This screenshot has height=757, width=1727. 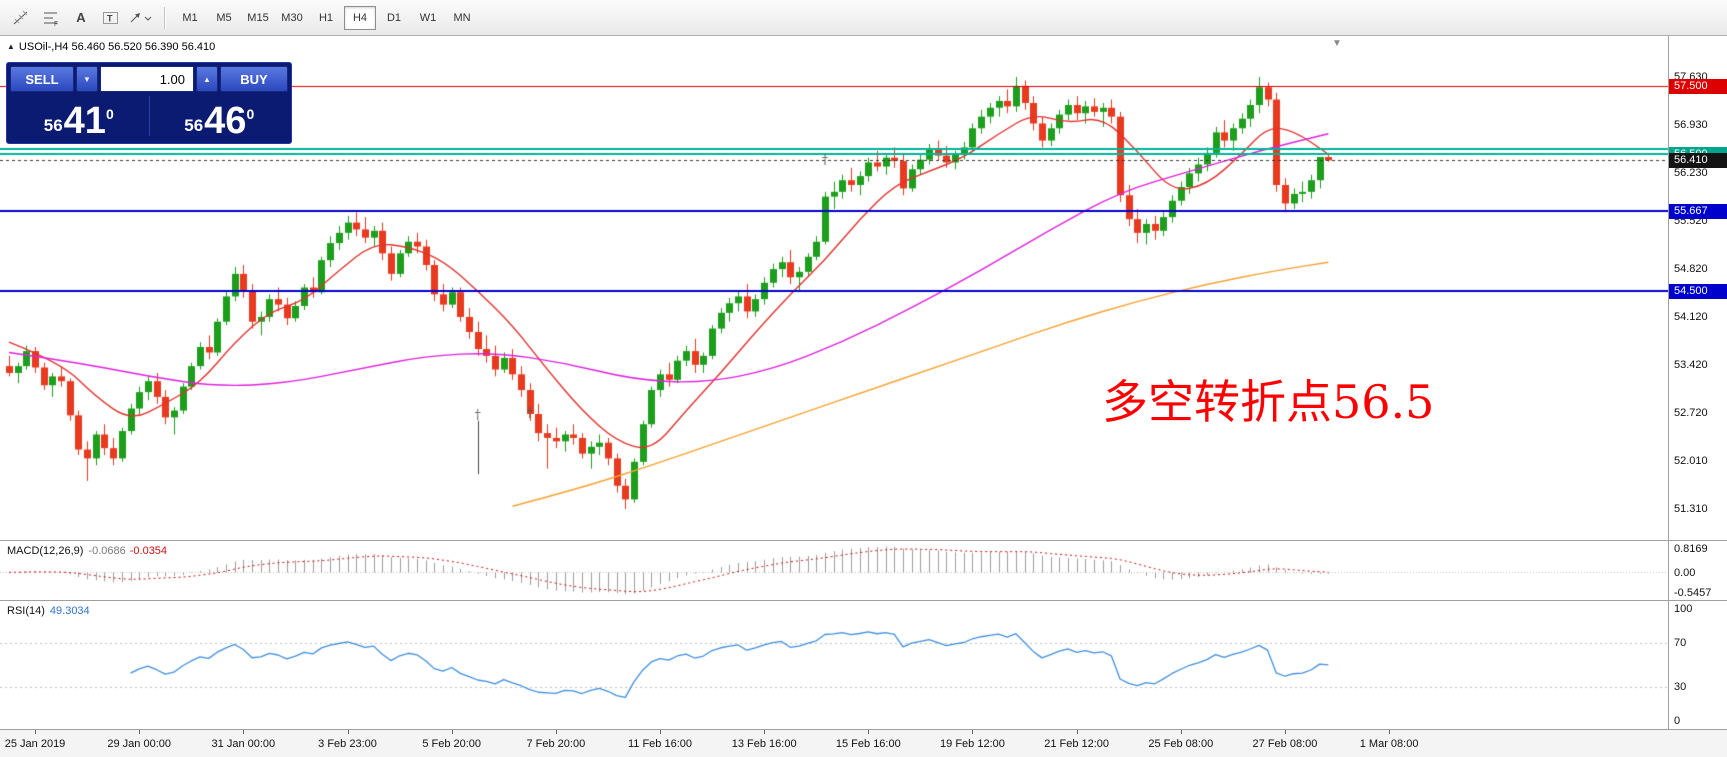 What do you see at coordinates (107, 551) in the screenshot?
I see `macd-value-main: -0.0686` at bounding box center [107, 551].